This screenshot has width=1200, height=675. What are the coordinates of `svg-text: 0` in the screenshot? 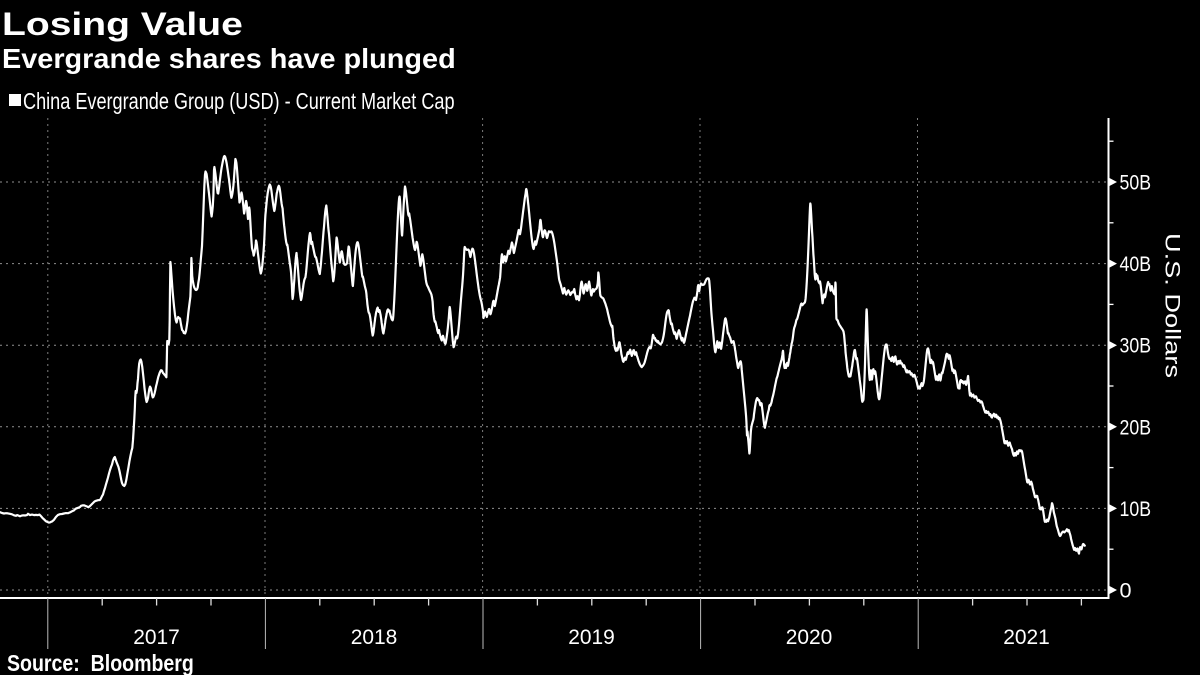 It's located at (1126, 590).